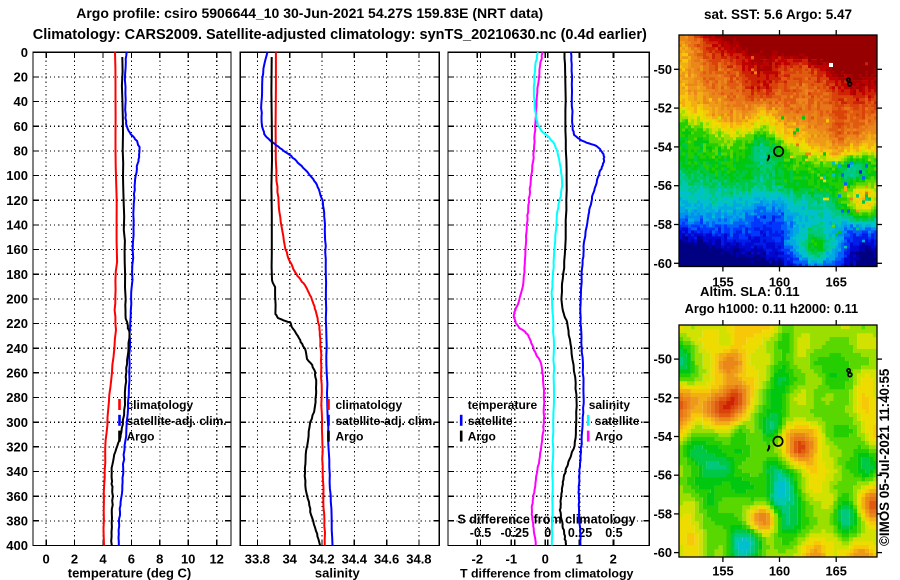  What do you see at coordinates (130, 573) in the screenshot?
I see `svg-text: temperature (deg C)` at bounding box center [130, 573].